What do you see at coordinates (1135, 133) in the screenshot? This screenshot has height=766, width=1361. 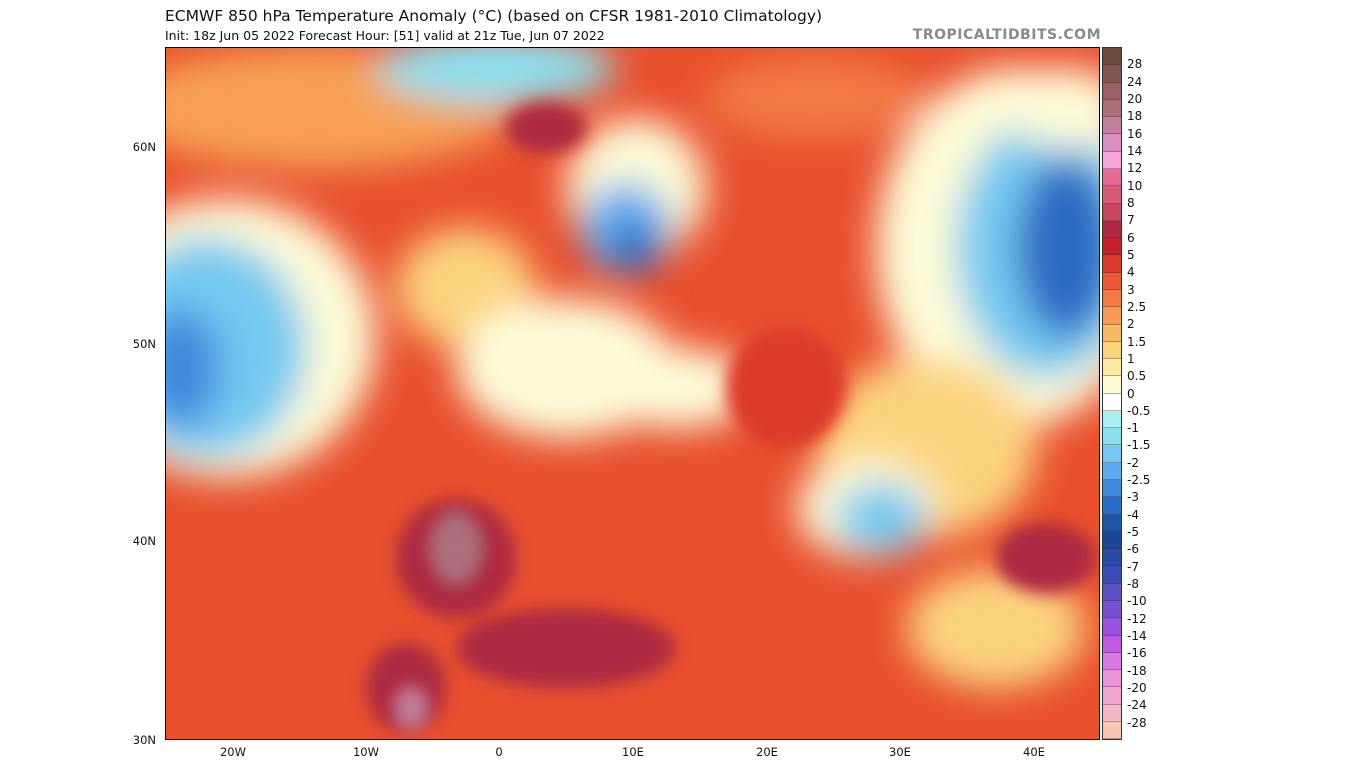 I see `colorbar-label: 16` at bounding box center [1135, 133].